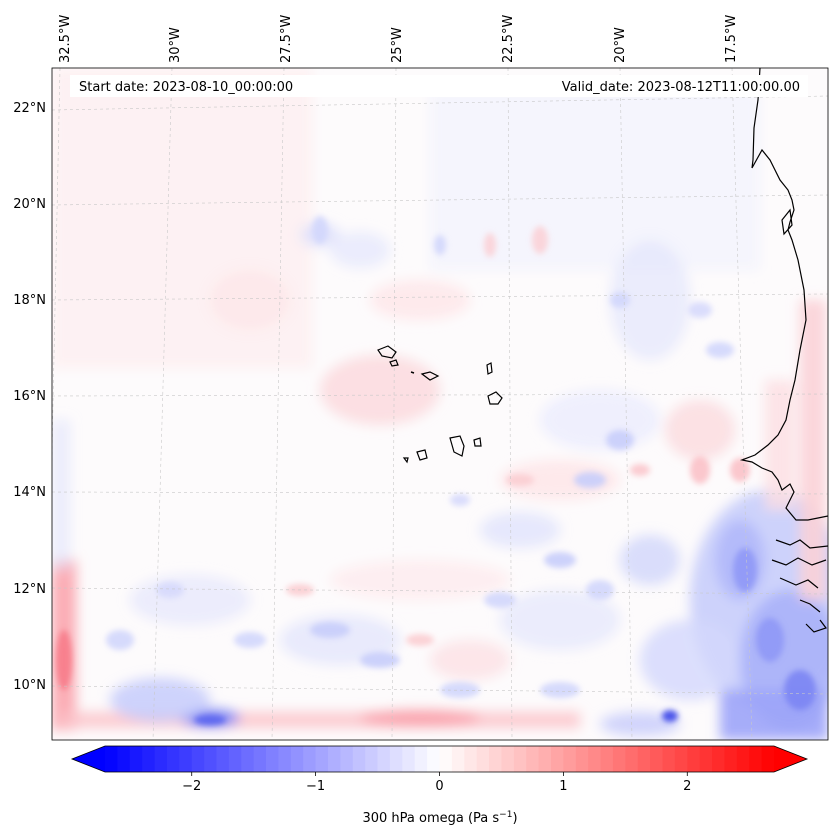 This screenshot has width=837, height=839. Describe the element at coordinates (508, 39) in the screenshot. I see `lon-tick-label: 22.5°W` at that location.